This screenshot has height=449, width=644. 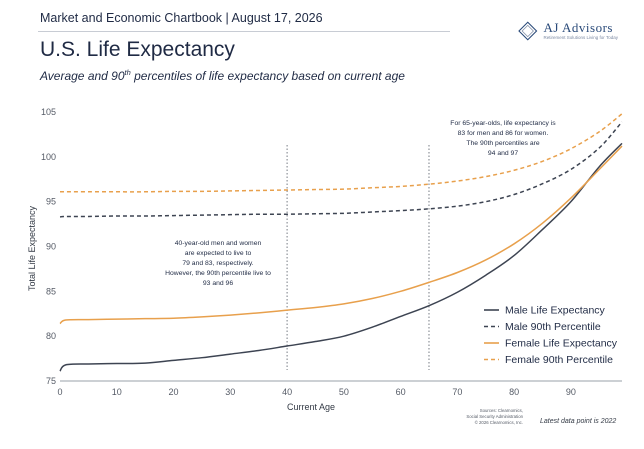 What do you see at coordinates (401, 392) in the screenshot?
I see `x-tick-label: 60` at bounding box center [401, 392].